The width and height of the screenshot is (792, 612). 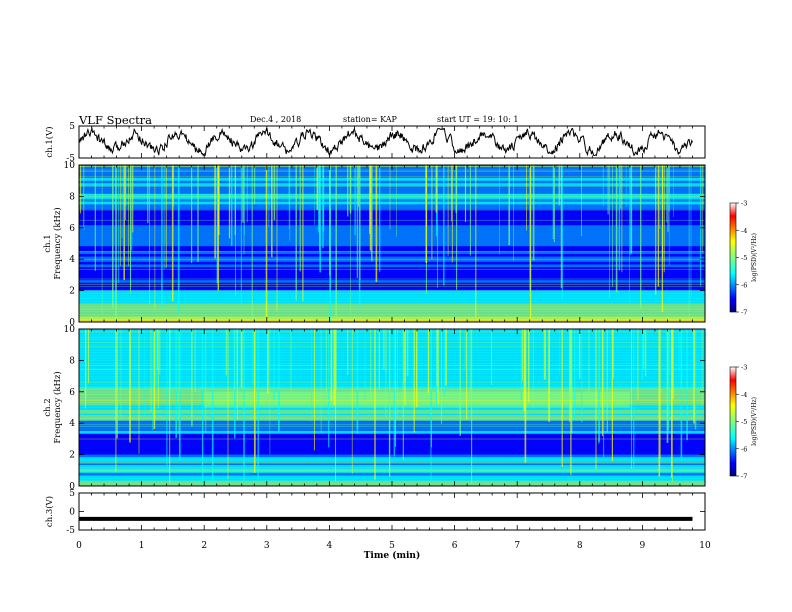 I want to click on ch1-spec-tick-label: 6, so click(x=72, y=229).